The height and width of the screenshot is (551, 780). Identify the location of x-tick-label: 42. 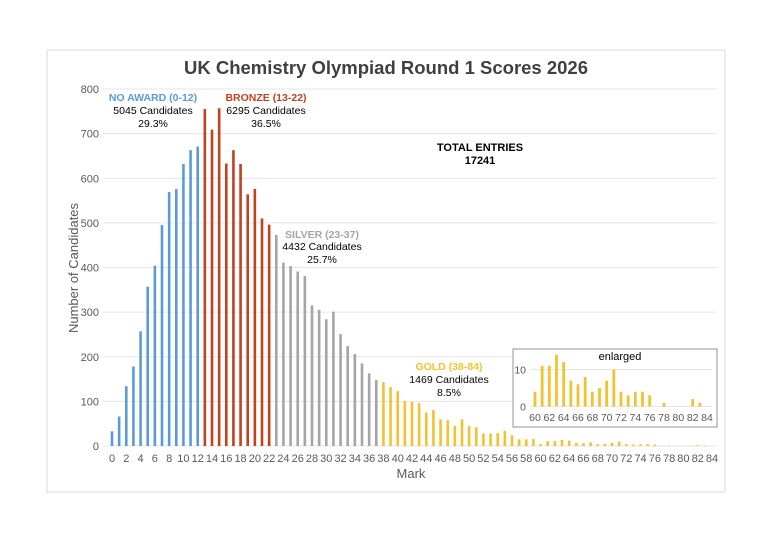
(412, 459).